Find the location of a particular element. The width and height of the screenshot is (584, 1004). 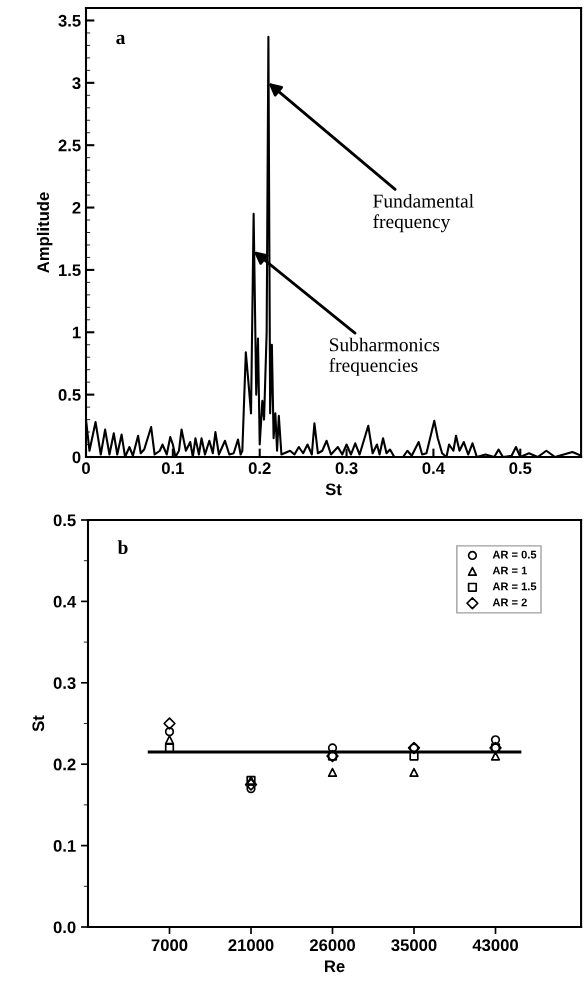

x-tick-label: 0.2 is located at coordinates (259, 468).